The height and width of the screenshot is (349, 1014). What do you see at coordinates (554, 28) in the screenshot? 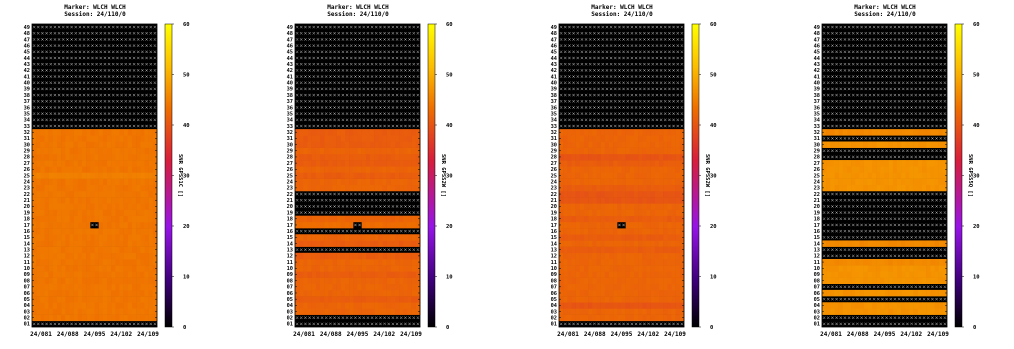
I see `y-tick-label: 49` at bounding box center [554, 28].